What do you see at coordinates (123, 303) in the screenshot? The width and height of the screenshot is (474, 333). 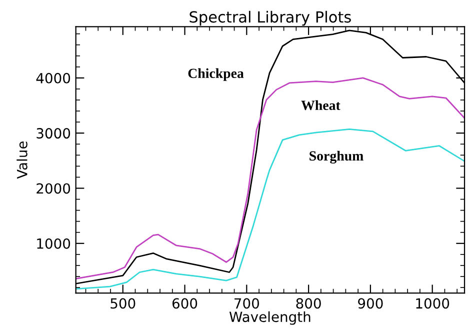 I see `x-tick-label: 500` at bounding box center [123, 303].